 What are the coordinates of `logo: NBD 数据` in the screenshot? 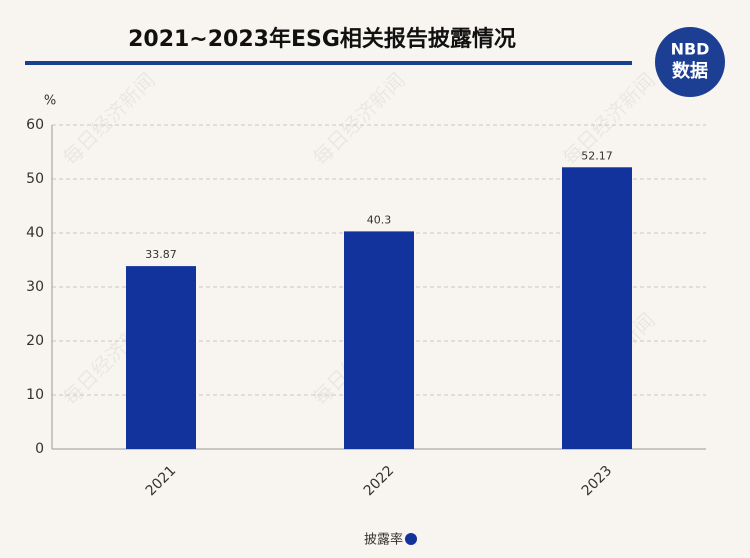 It's located at (690, 62).